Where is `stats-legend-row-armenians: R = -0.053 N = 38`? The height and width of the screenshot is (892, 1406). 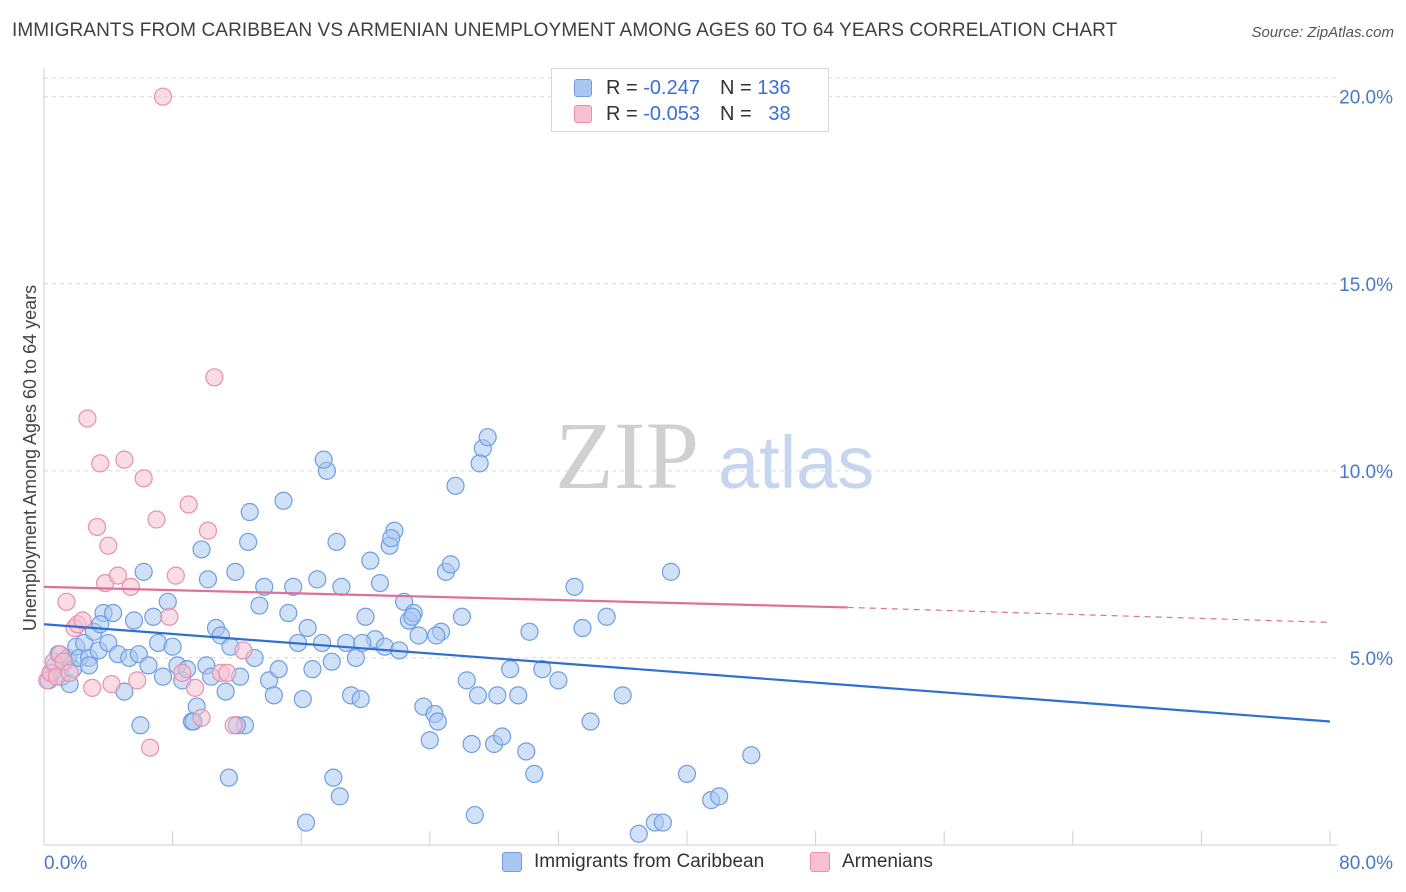
stats-legend-row-armenians: R = -0.053 N = 38 is located at coordinates (682, 114).